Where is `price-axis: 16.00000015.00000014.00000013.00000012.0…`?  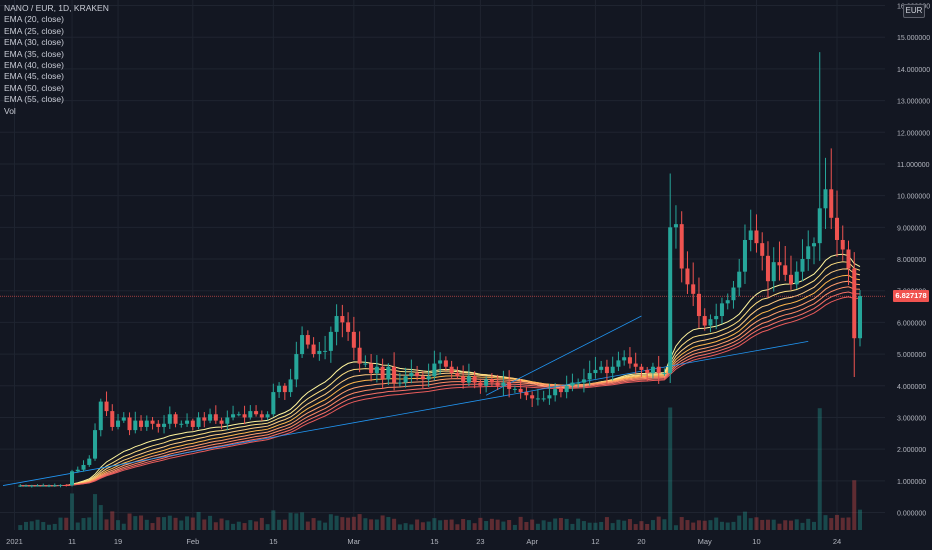
price-axis: 16.00000015.00000014.00000013.00000012.0… is located at coordinates (913, 261).